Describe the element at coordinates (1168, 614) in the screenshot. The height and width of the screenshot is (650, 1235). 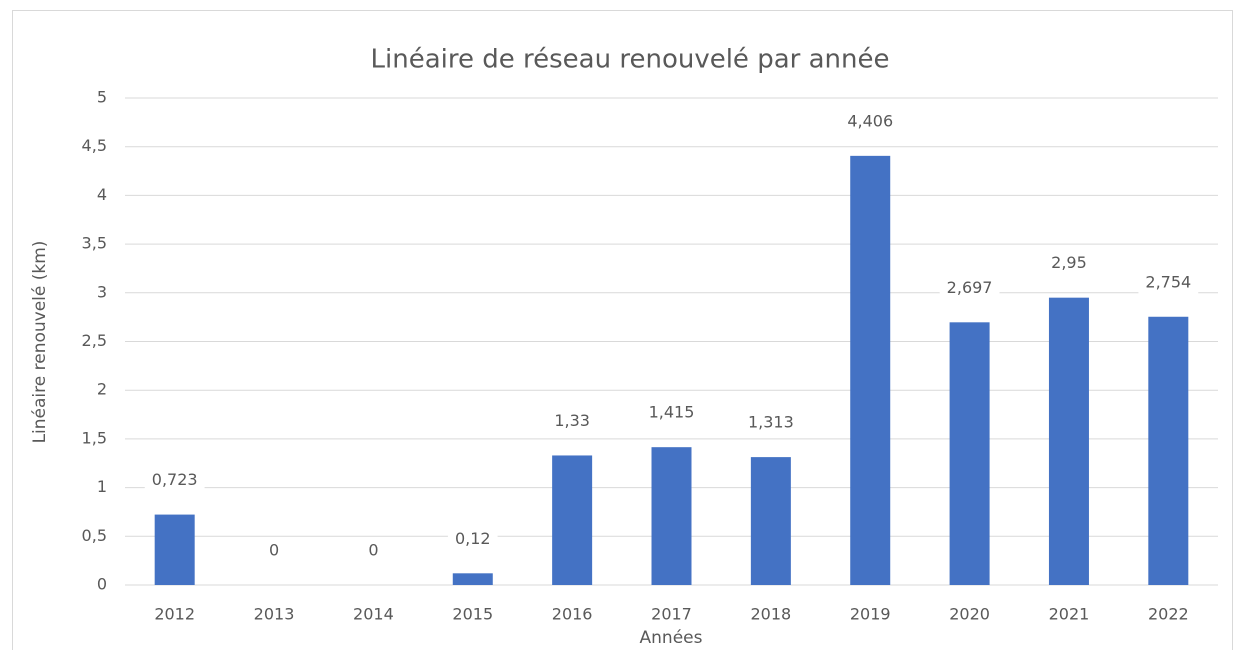
I see `x-tick-label: 2022` at that location.